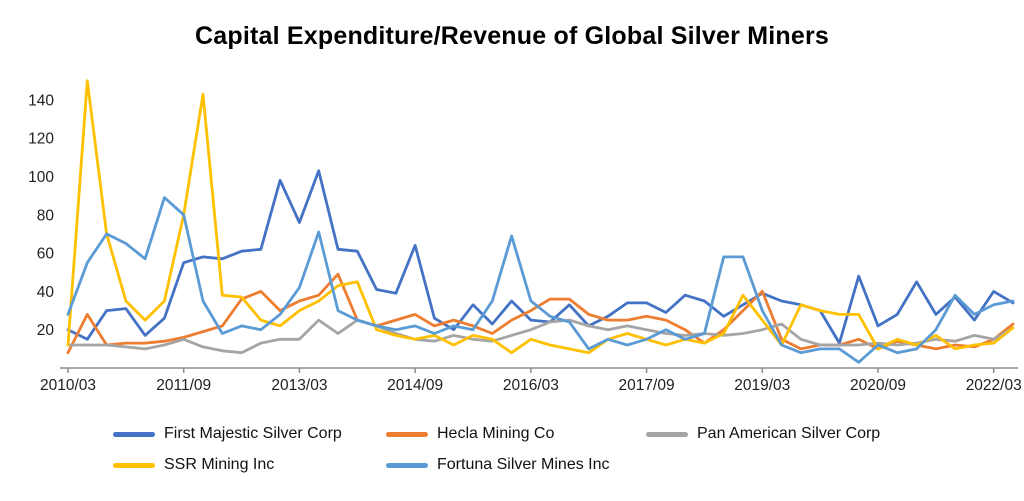 The width and height of the screenshot is (1024, 501). What do you see at coordinates (994, 385) in the screenshot?
I see `x-tick-label: 2022/03` at bounding box center [994, 385].